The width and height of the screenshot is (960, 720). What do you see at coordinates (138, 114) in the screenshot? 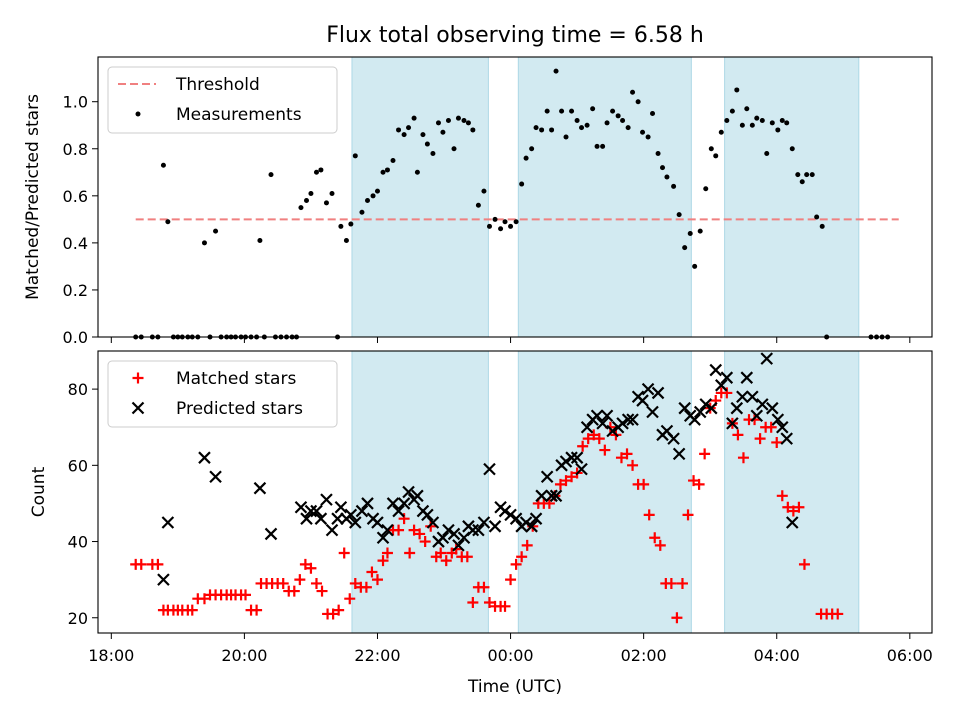
I see `legend-measurements-swatch` at bounding box center [138, 114].